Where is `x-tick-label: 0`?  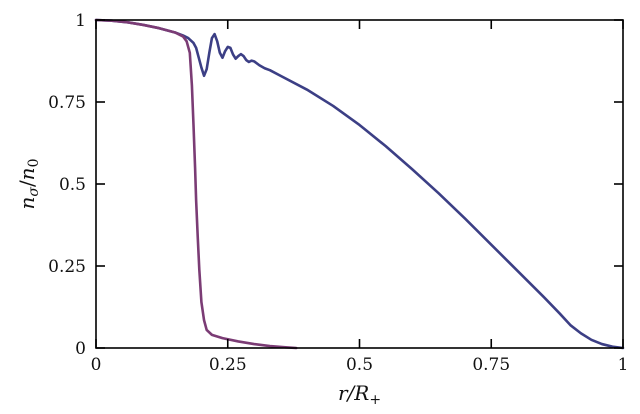 x-tick-label: 0 is located at coordinates (96, 365).